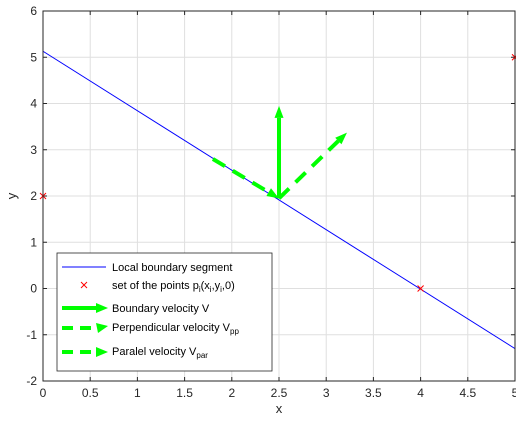  Describe the element at coordinates (11, 195) in the screenshot. I see `y-axis-label: y` at that location.